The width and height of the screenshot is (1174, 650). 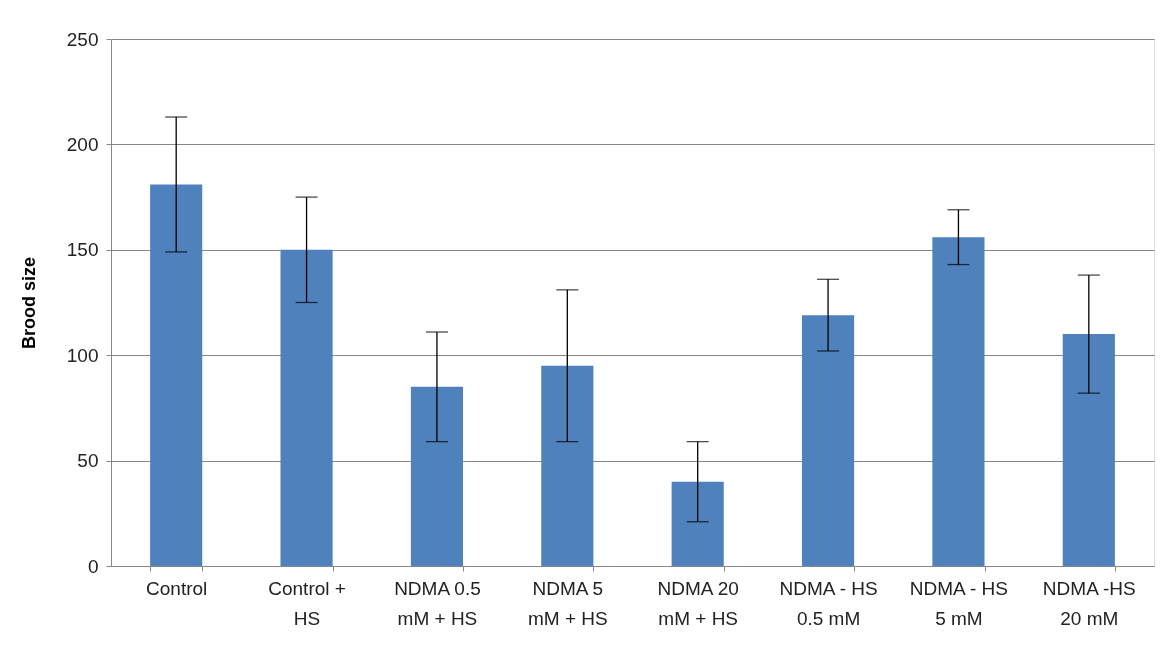 I want to click on y-axis-title: Brood size, so click(x=28, y=303).